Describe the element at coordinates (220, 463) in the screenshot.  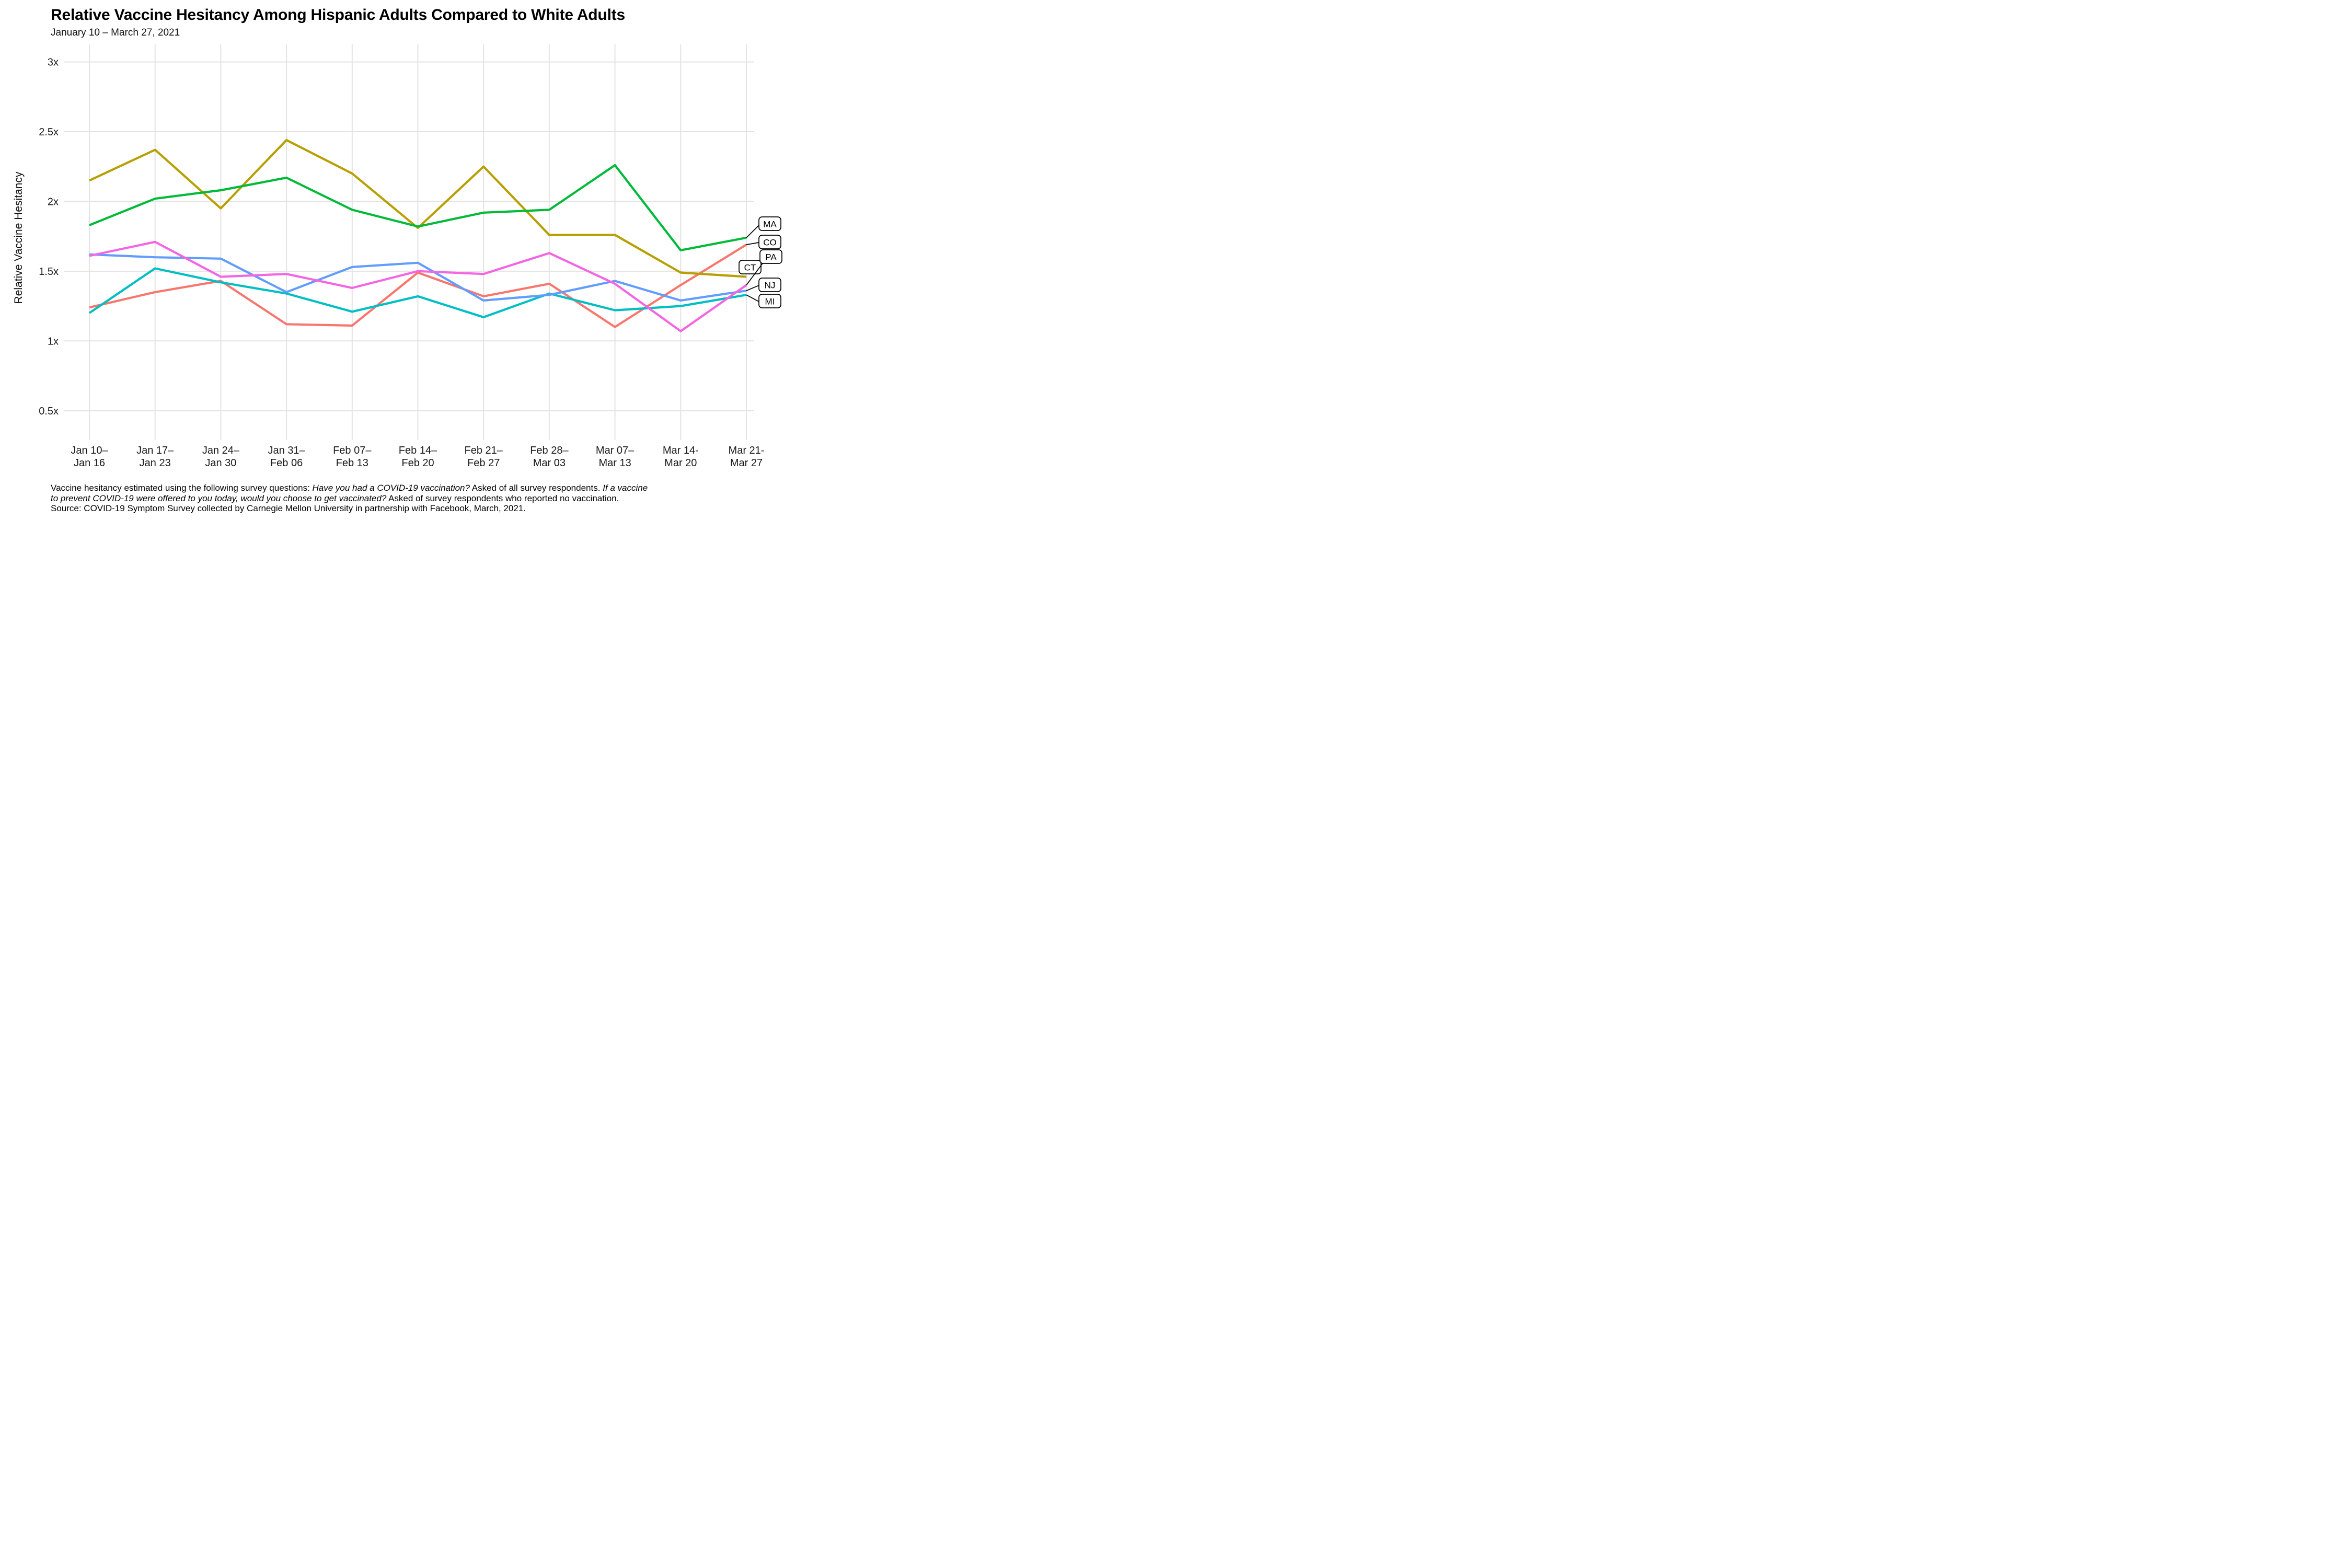
I see `x-tick-label: Jan 30` at that location.